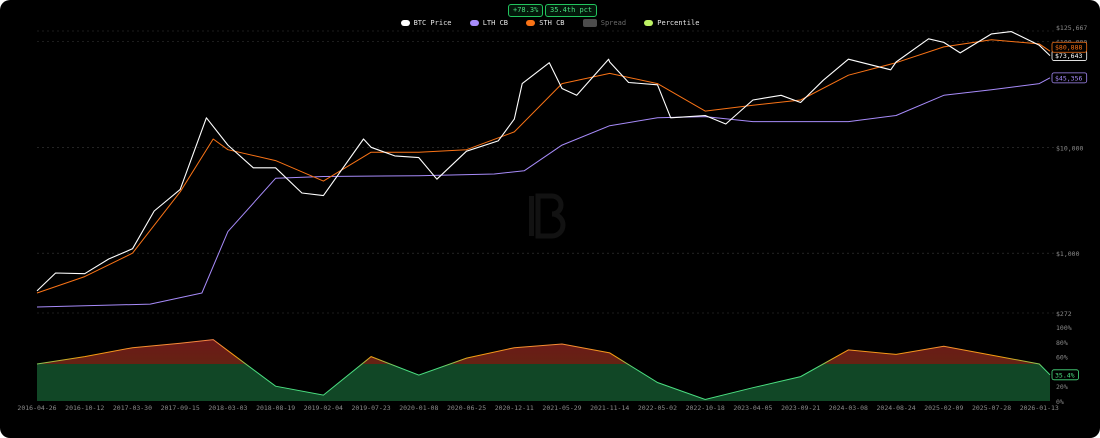 The image size is (1100, 438). What do you see at coordinates (1062, 343) in the screenshot?
I see `pct-tick-label: 80%` at bounding box center [1062, 343].